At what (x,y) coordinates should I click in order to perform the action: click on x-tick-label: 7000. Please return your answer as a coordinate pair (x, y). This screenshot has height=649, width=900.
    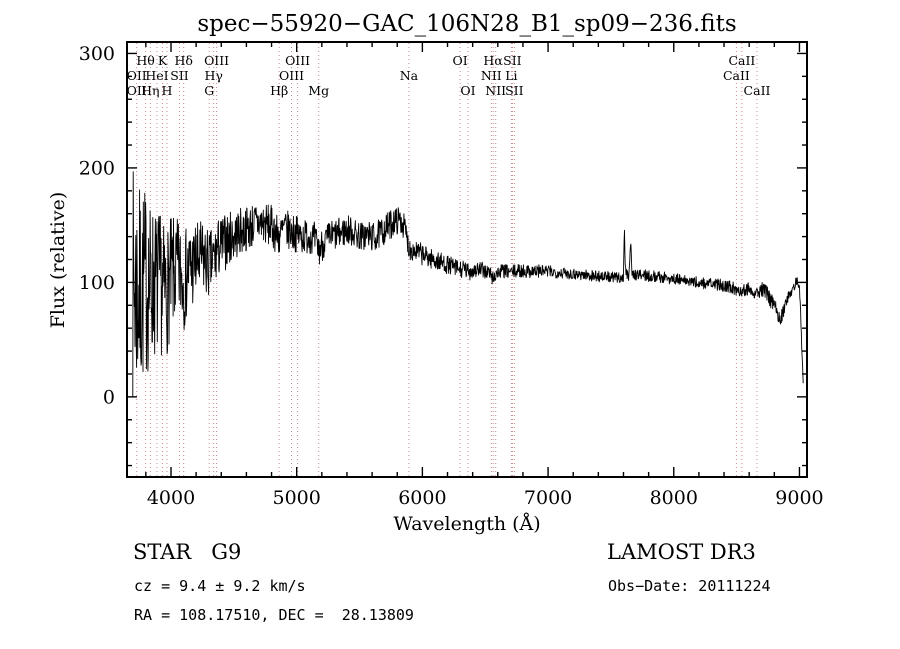
    Looking at the image, I should click on (548, 498).